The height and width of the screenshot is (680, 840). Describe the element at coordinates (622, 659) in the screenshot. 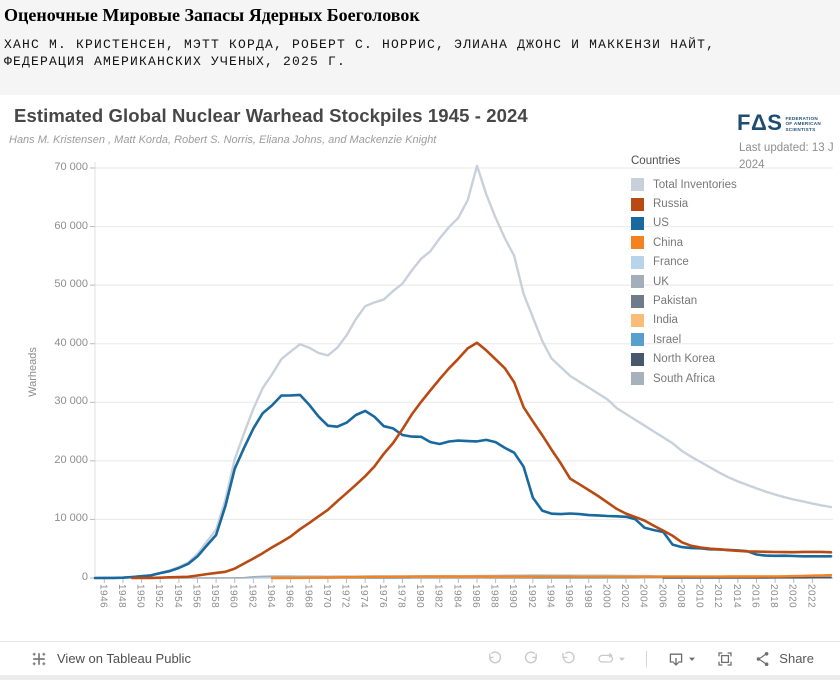

I see `refresh-caret-icon` at that location.